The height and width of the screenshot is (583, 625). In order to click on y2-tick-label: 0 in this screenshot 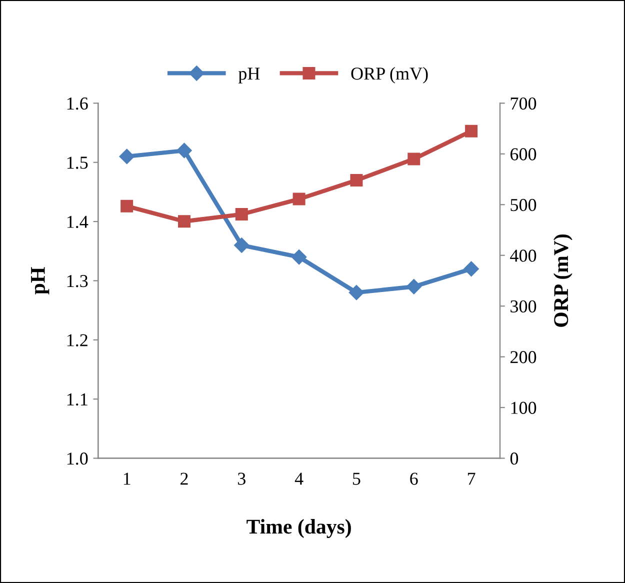, I will do `click(514, 458)`.